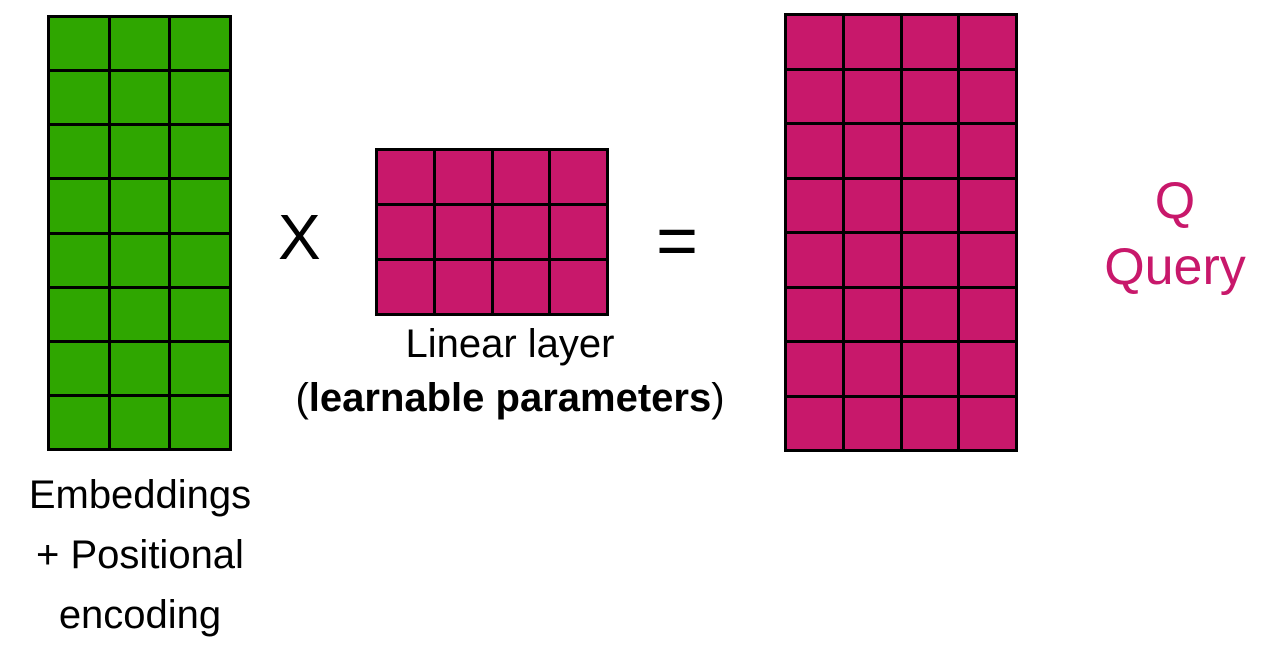 This screenshot has height=656, width=1270. Describe the element at coordinates (1175, 201) in the screenshot. I see `query-symbol: Q` at that location.